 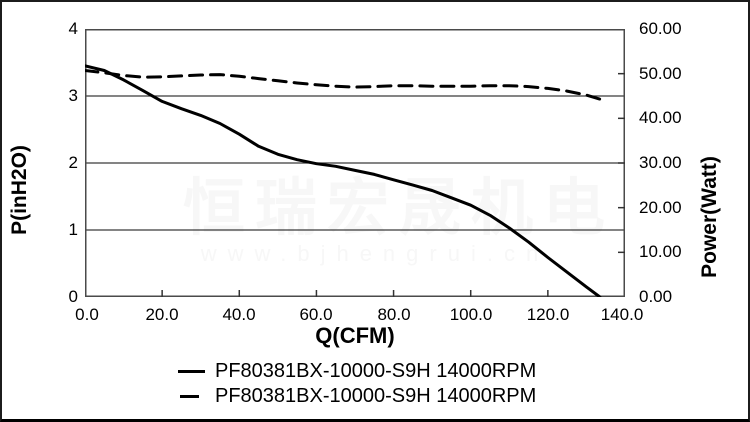 I want to click on legend-row-power: PF80381BX-10000-S9H 14000RPM, so click(x=354, y=396).